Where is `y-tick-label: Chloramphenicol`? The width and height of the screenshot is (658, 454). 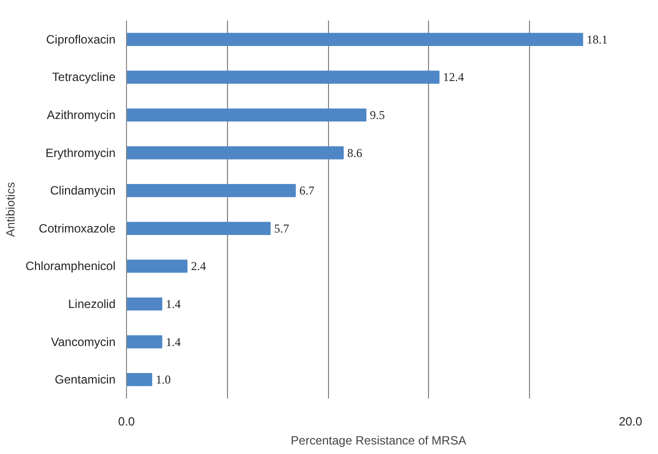 y-tick-label: Chloramphenicol is located at coordinates (70, 266).